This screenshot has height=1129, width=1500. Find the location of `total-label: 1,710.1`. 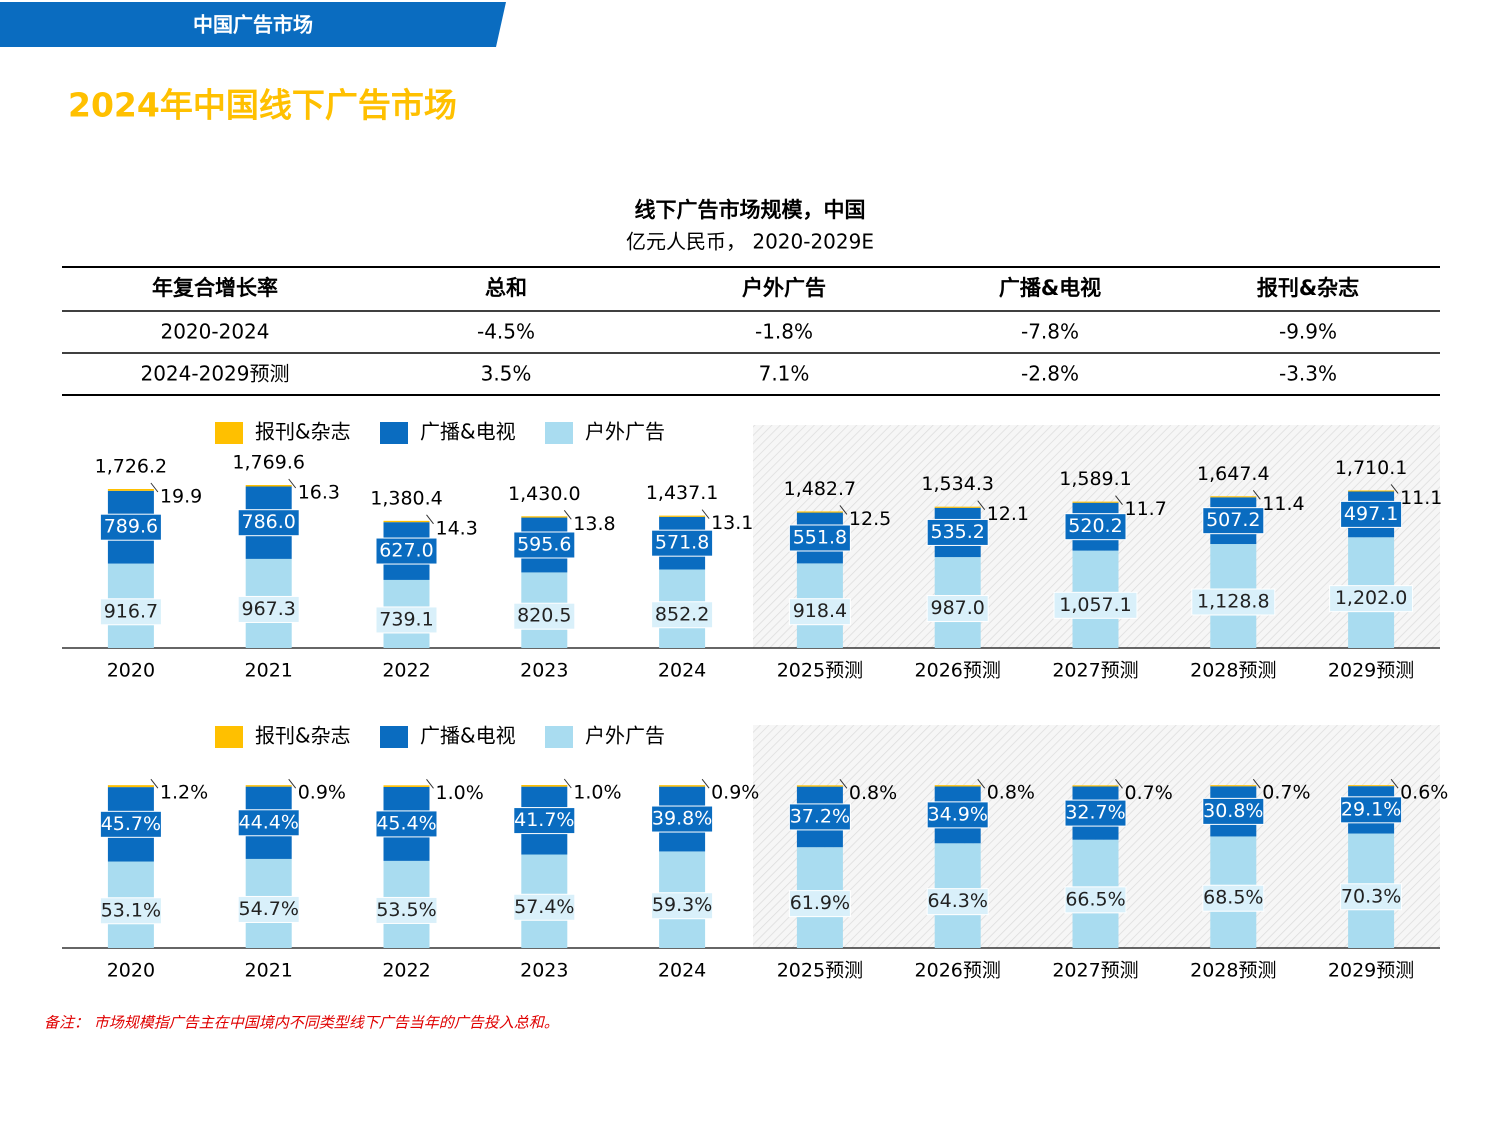

total-label: 1,710.1 is located at coordinates (1371, 468).